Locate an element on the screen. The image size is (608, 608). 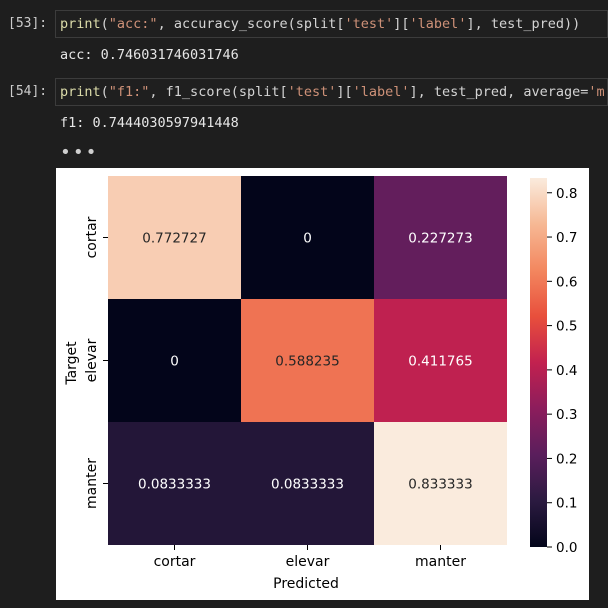
y-axis-label: Target is located at coordinates (72, 363).